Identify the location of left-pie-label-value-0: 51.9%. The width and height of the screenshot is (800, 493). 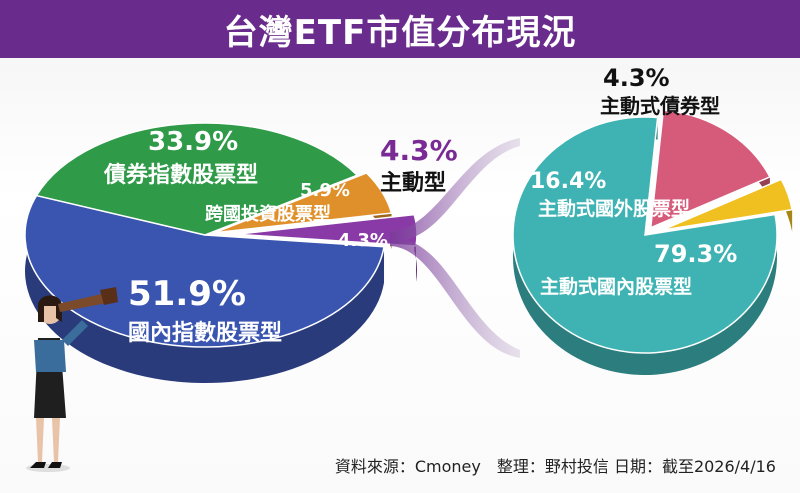
(187, 294).